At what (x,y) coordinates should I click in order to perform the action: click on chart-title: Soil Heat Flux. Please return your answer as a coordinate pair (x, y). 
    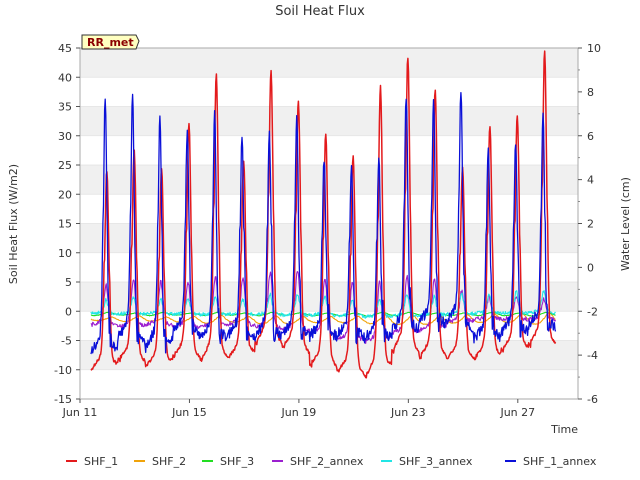
    Looking at the image, I should click on (320, 11).